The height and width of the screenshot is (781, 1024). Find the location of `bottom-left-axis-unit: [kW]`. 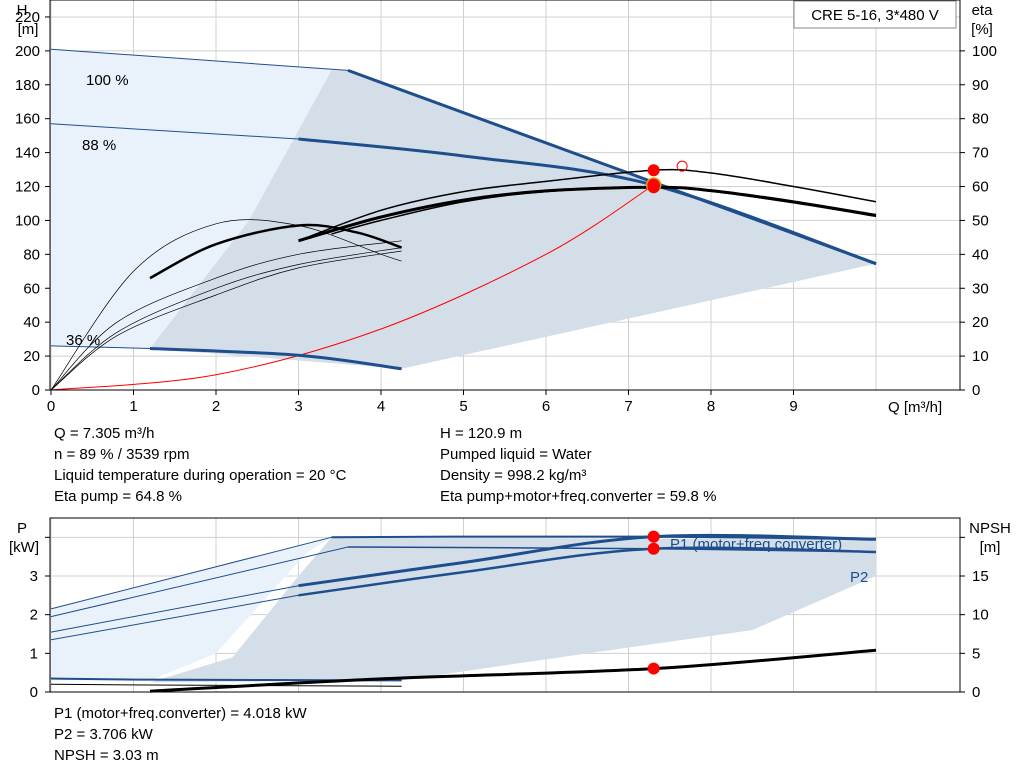

bottom-left-axis-unit: [kW] is located at coordinates (24, 547).